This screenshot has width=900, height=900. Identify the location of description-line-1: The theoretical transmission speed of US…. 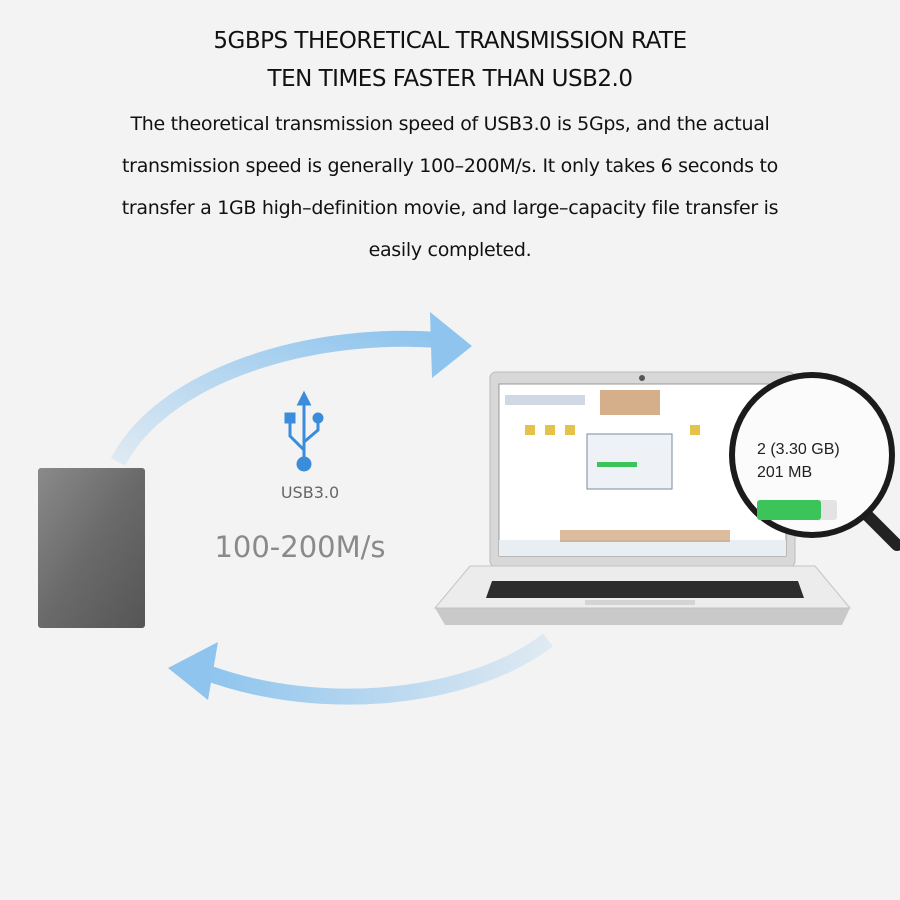
(450, 124).